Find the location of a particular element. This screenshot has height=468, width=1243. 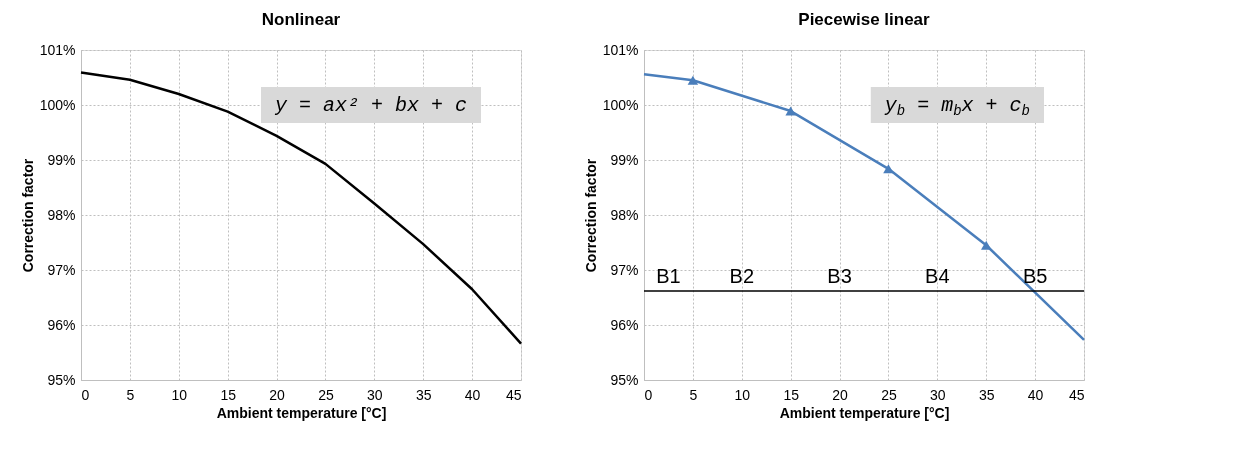

annotation: y = ax² + bx + c is located at coordinates (371, 105).